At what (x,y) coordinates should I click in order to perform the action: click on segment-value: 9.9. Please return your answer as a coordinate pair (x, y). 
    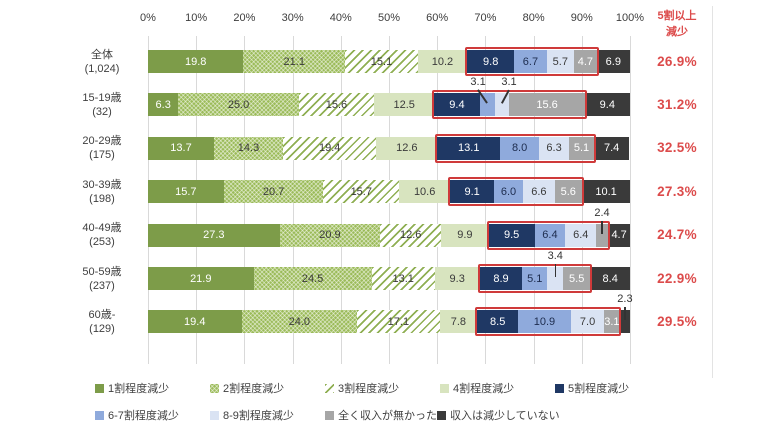
    Looking at the image, I should click on (465, 235).